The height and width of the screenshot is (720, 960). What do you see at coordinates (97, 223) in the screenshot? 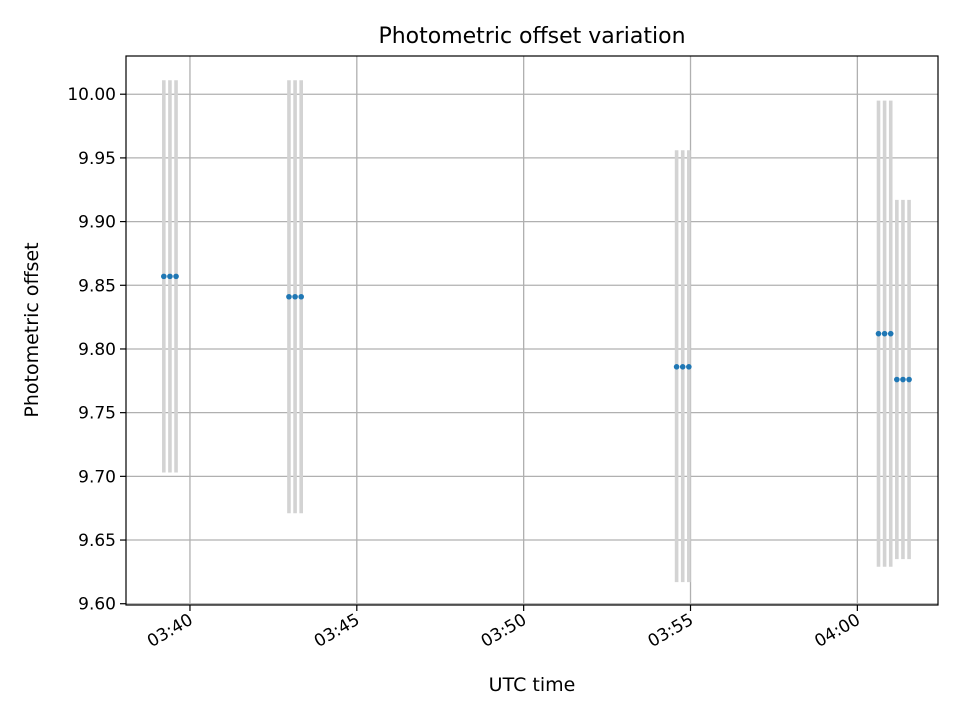
I see `y-tick-label: 9.90` at bounding box center [97, 223].